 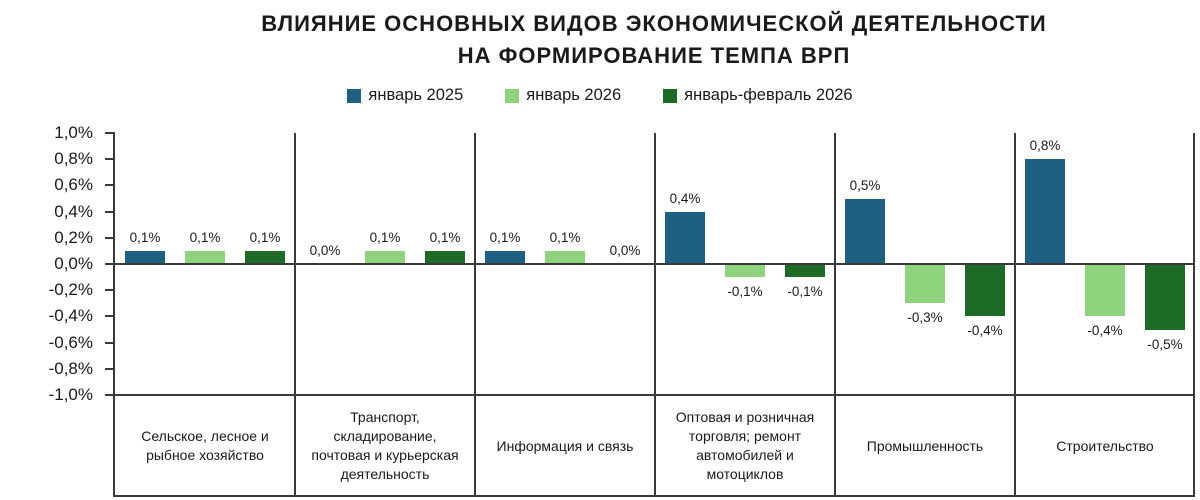 What do you see at coordinates (205, 445) in the screenshot?
I see `category-cell: Сельское, лесное и рыбное хозяйство` at bounding box center [205, 445].